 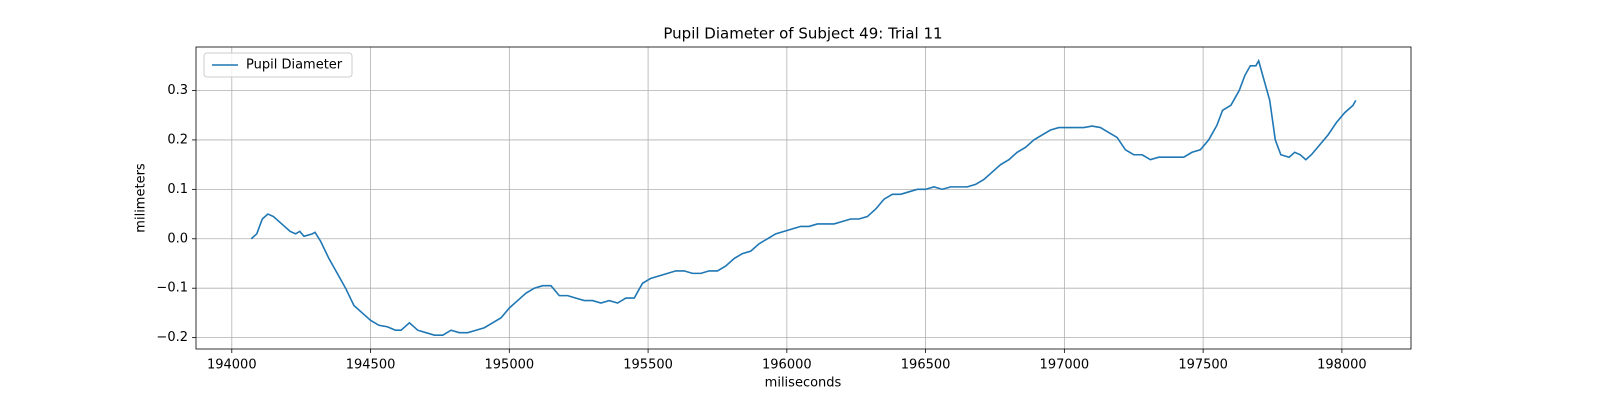 I want to click on legend-box, so click(x=278, y=65).